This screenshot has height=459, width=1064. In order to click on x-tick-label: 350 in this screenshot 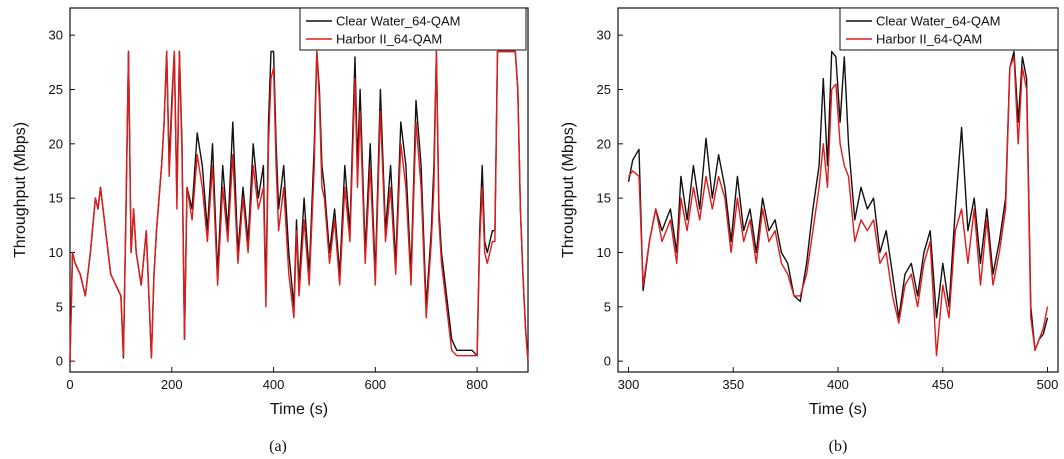, I will do `click(733, 384)`.